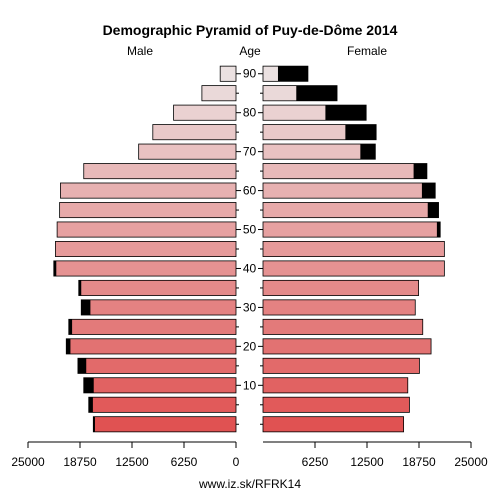  Describe the element at coordinates (250, 385) in the screenshot. I see `age-tick-label: 10` at that location.